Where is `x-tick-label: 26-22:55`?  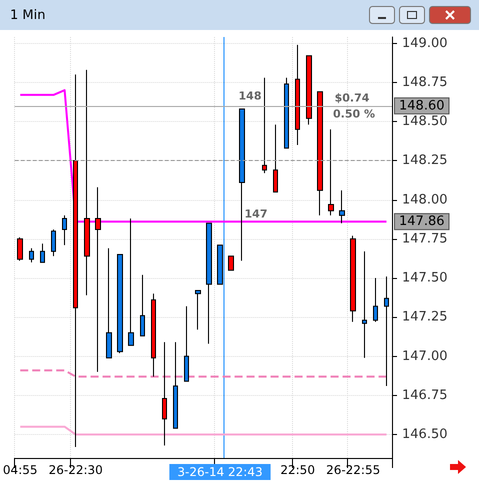 x-tick-label: 26-22:55 is located at coordinates (353, 470).